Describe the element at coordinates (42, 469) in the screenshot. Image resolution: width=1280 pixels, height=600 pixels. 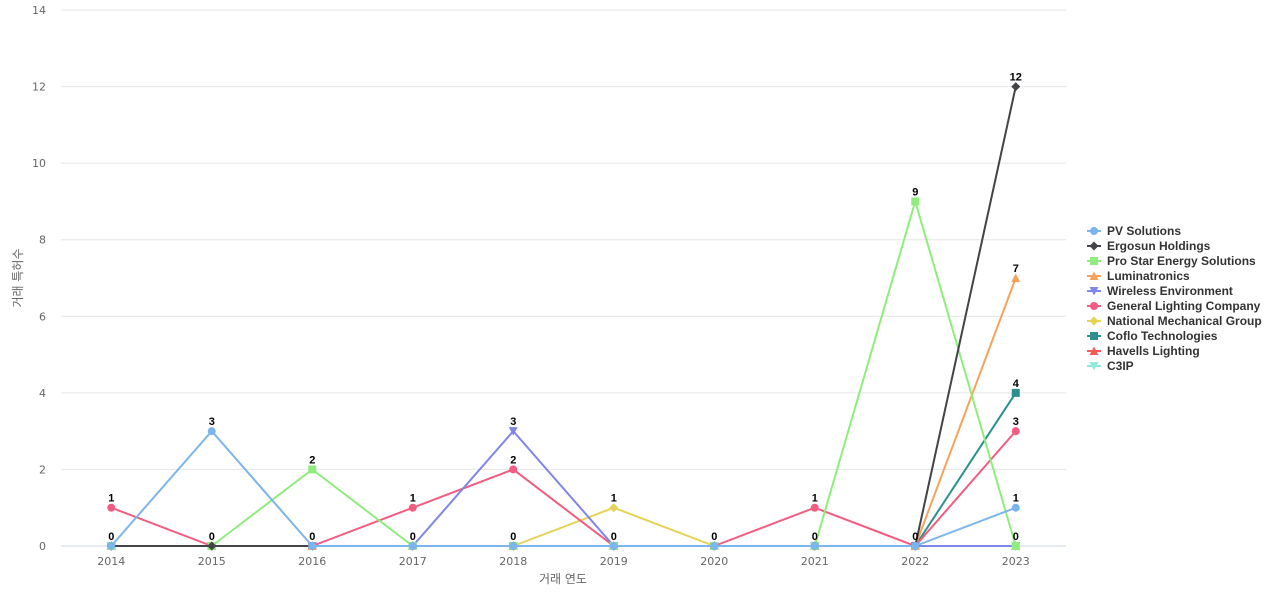
I see `y-tick-label: 2` at that location.